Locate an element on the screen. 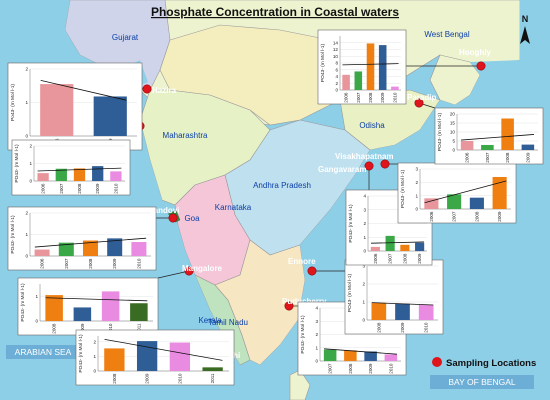 The image size is (550, 400). chart-ytick-thane: 2 is located at coordinates (30, 146).